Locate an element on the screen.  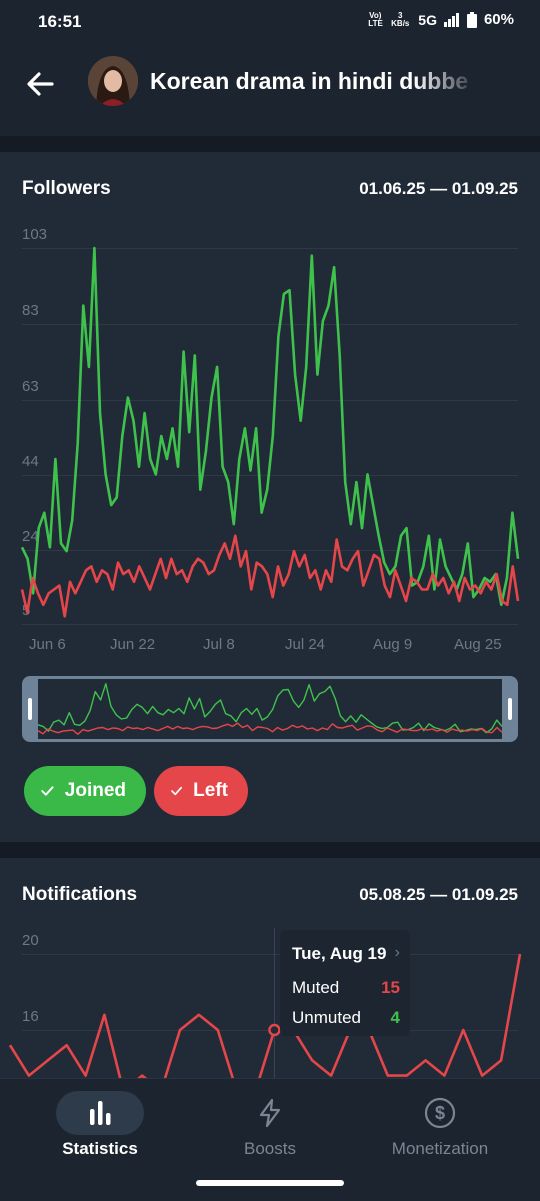
navigator-window is located at coordinates (270, 709).